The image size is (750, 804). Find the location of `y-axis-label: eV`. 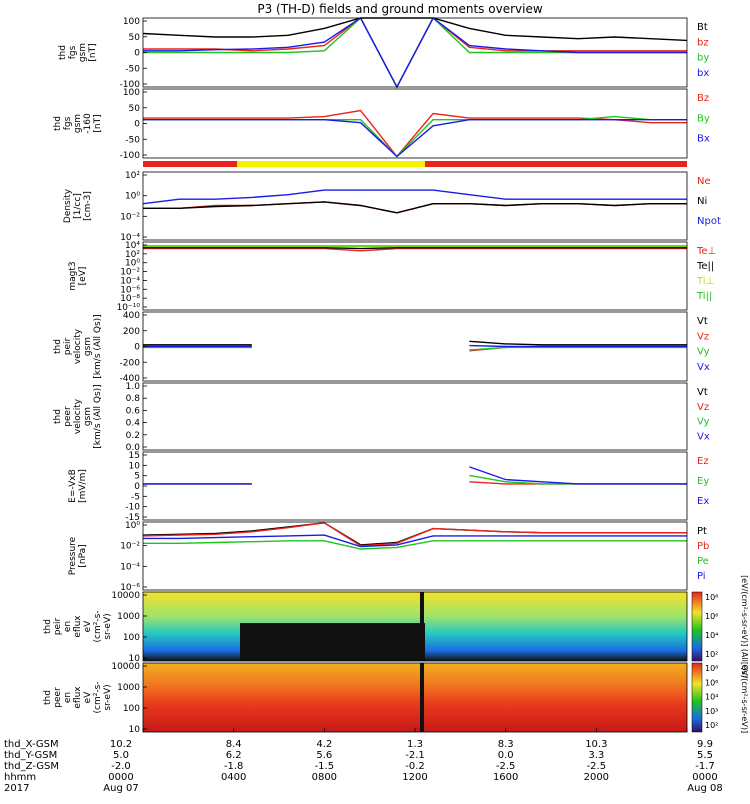

y-axis-label: eV is located at coordinates (88, 697).